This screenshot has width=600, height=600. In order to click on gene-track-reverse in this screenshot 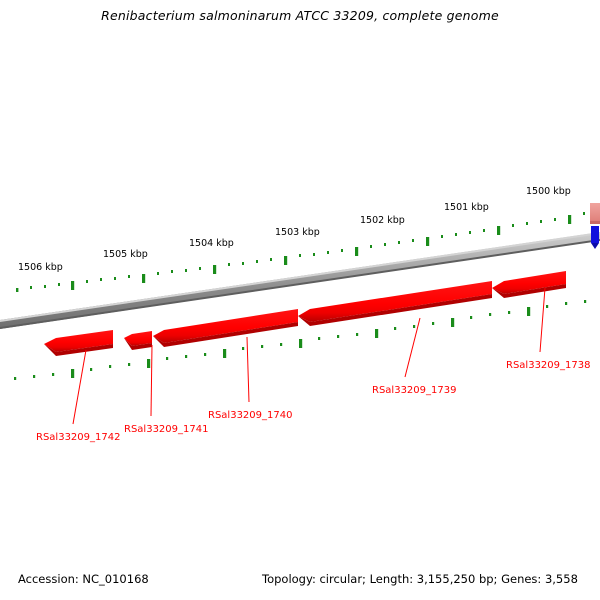, I will do `click(305, 313)`.